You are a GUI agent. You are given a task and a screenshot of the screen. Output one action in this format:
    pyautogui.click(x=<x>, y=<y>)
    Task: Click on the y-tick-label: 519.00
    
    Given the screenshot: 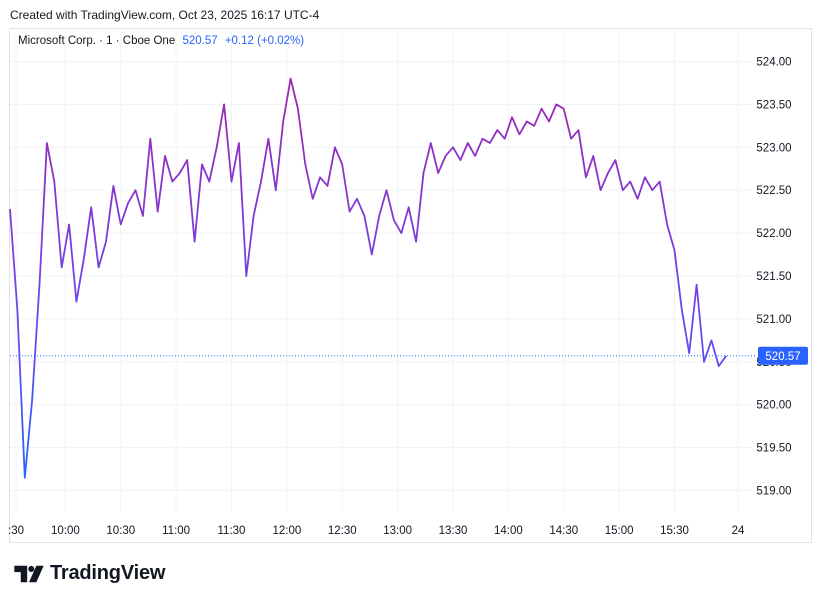 What is the action you would take?
    pyautogui.click(x=773, y=492)
    